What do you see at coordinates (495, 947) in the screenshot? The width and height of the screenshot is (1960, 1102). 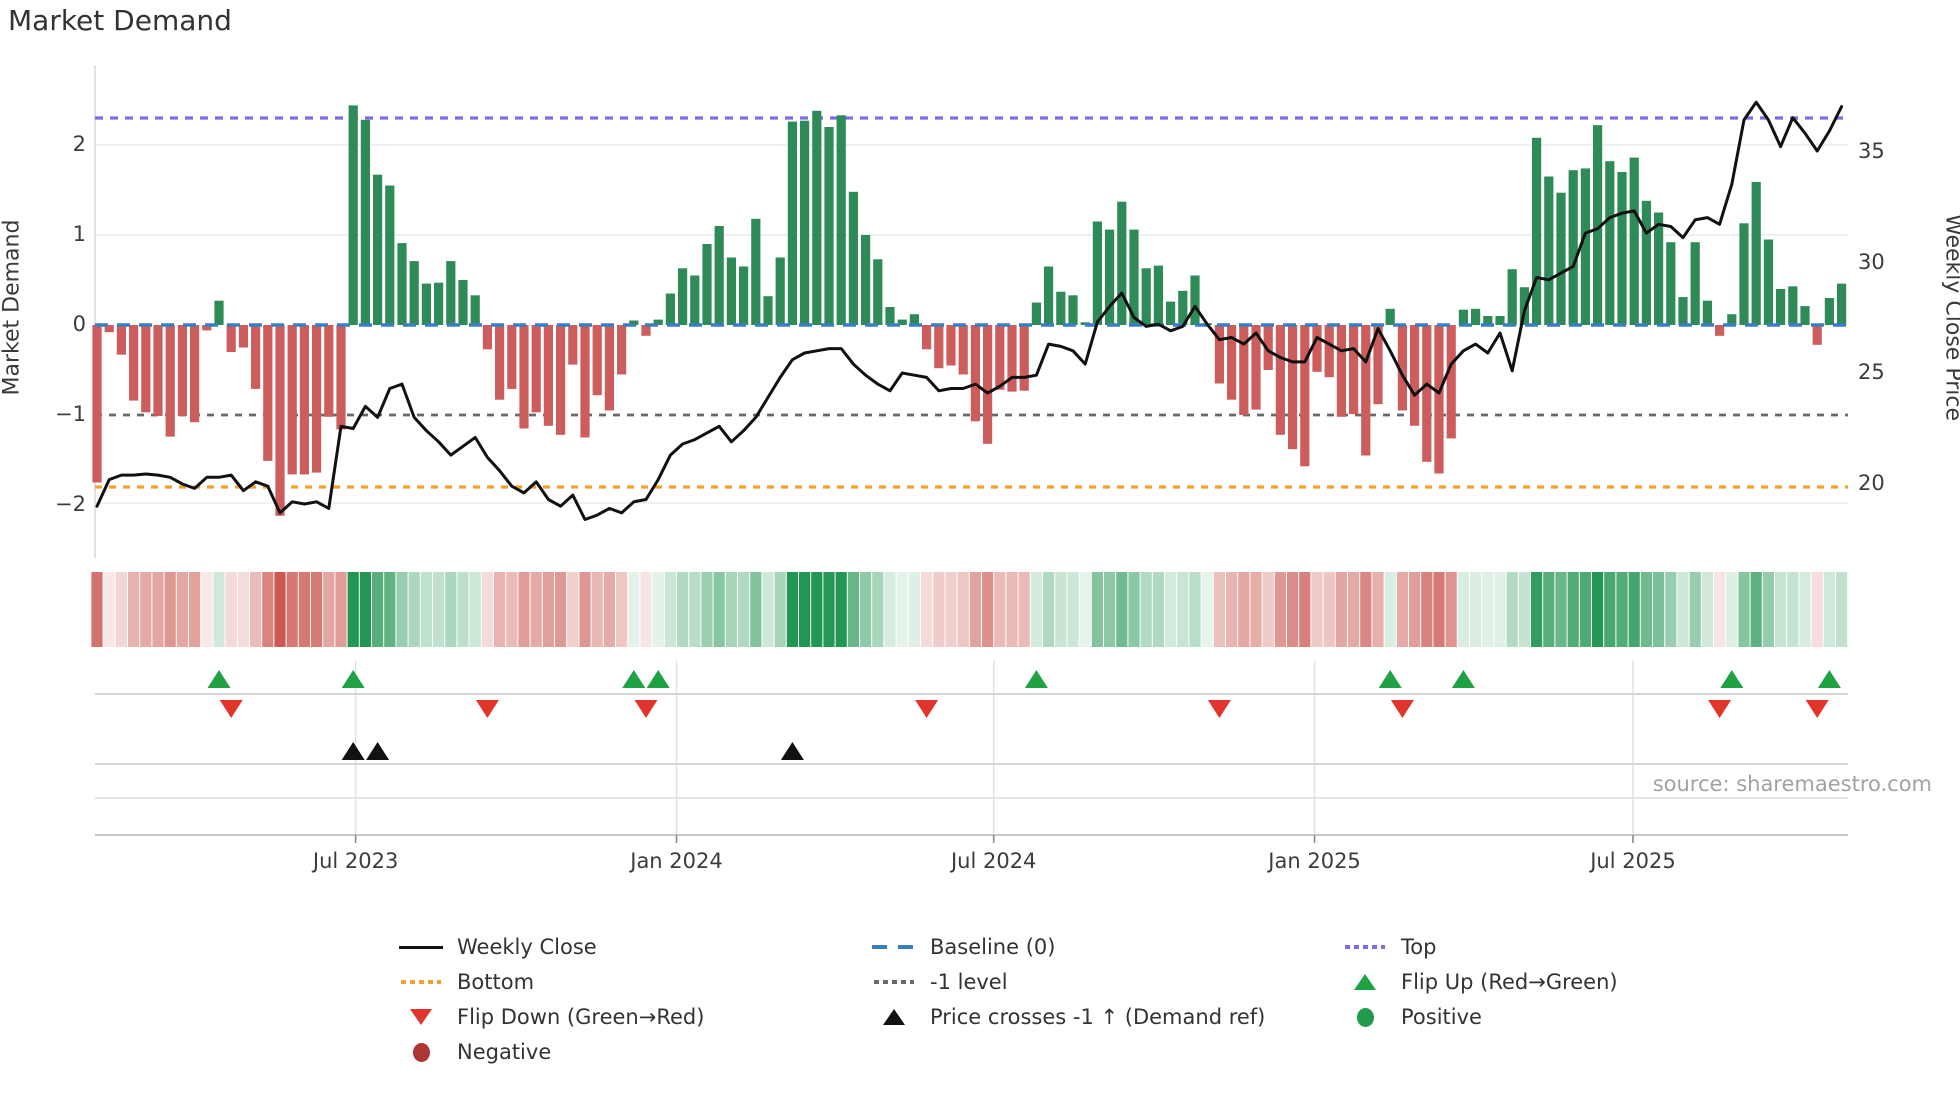 I see `legend-item: Weekly Close` at bounding box center [495, 947].